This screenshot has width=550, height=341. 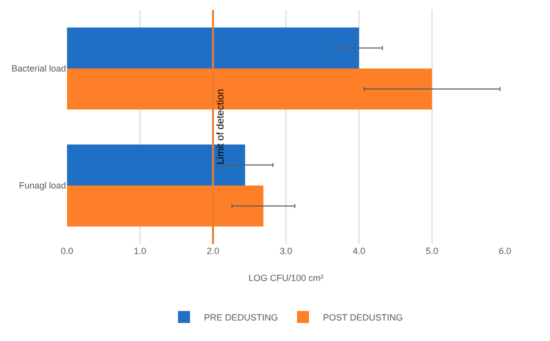 I want to click on x-tick-label: 5.0, so click(x=432, y=251).